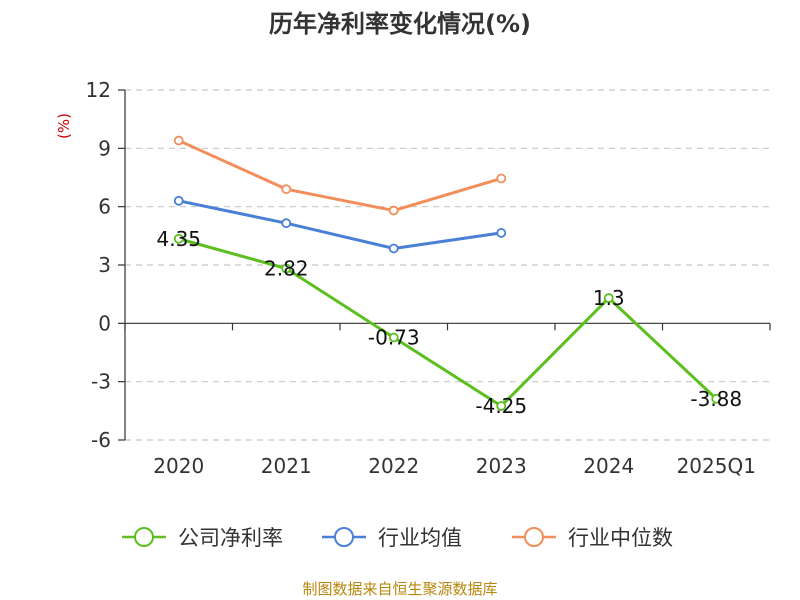  I want to click on data-label: 1.3, so click(609, 298).